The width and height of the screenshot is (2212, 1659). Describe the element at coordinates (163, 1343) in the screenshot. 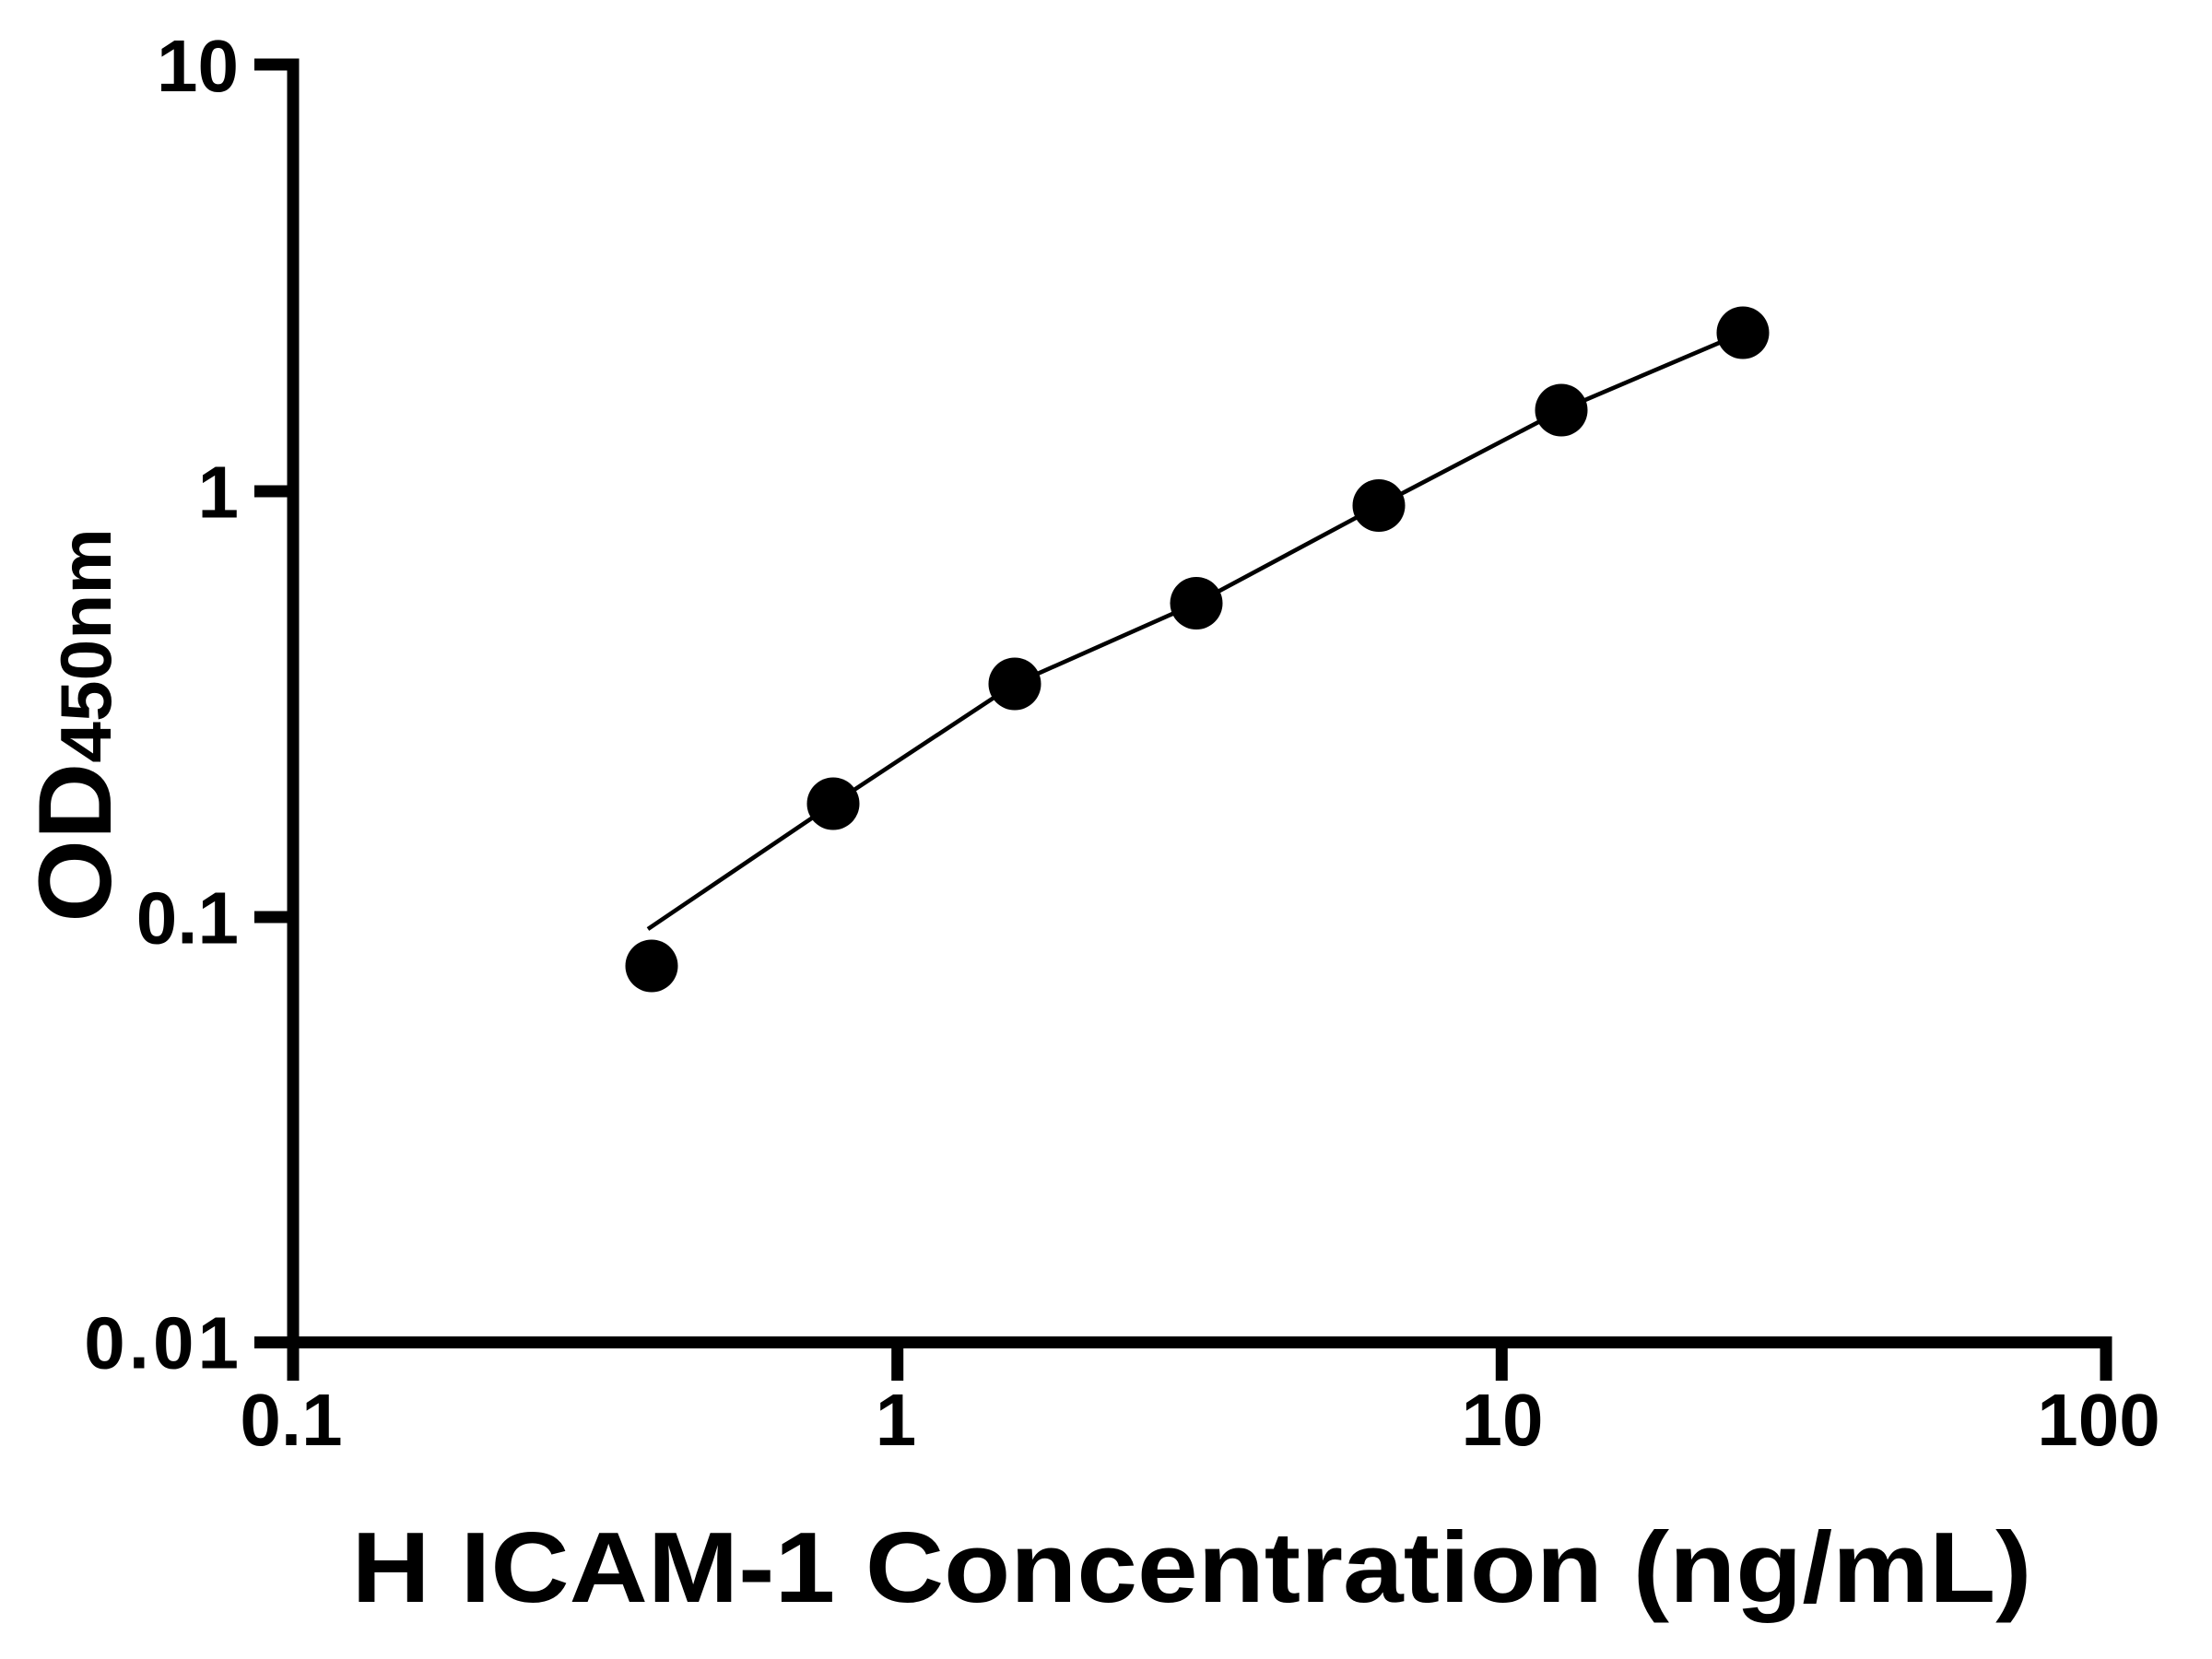

I see `svg-text: 0.01` at that location.